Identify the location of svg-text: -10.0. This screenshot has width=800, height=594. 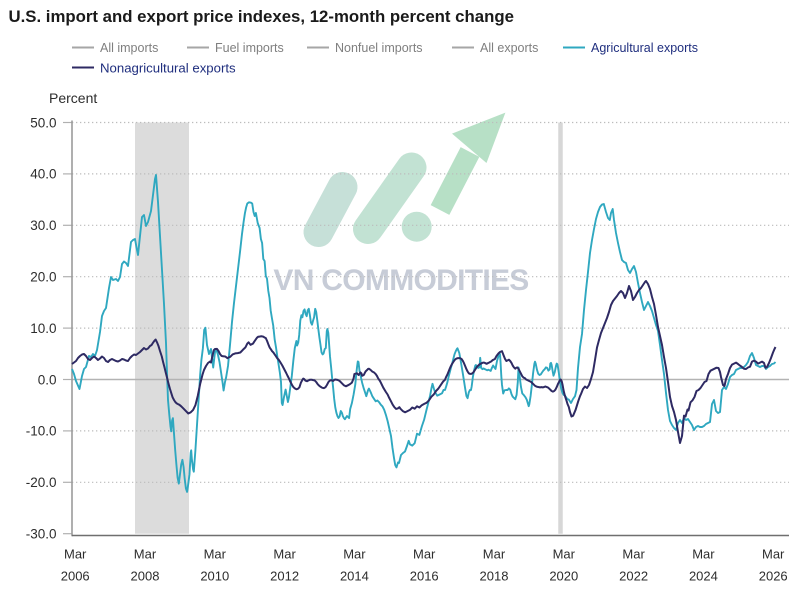
(41, 431).